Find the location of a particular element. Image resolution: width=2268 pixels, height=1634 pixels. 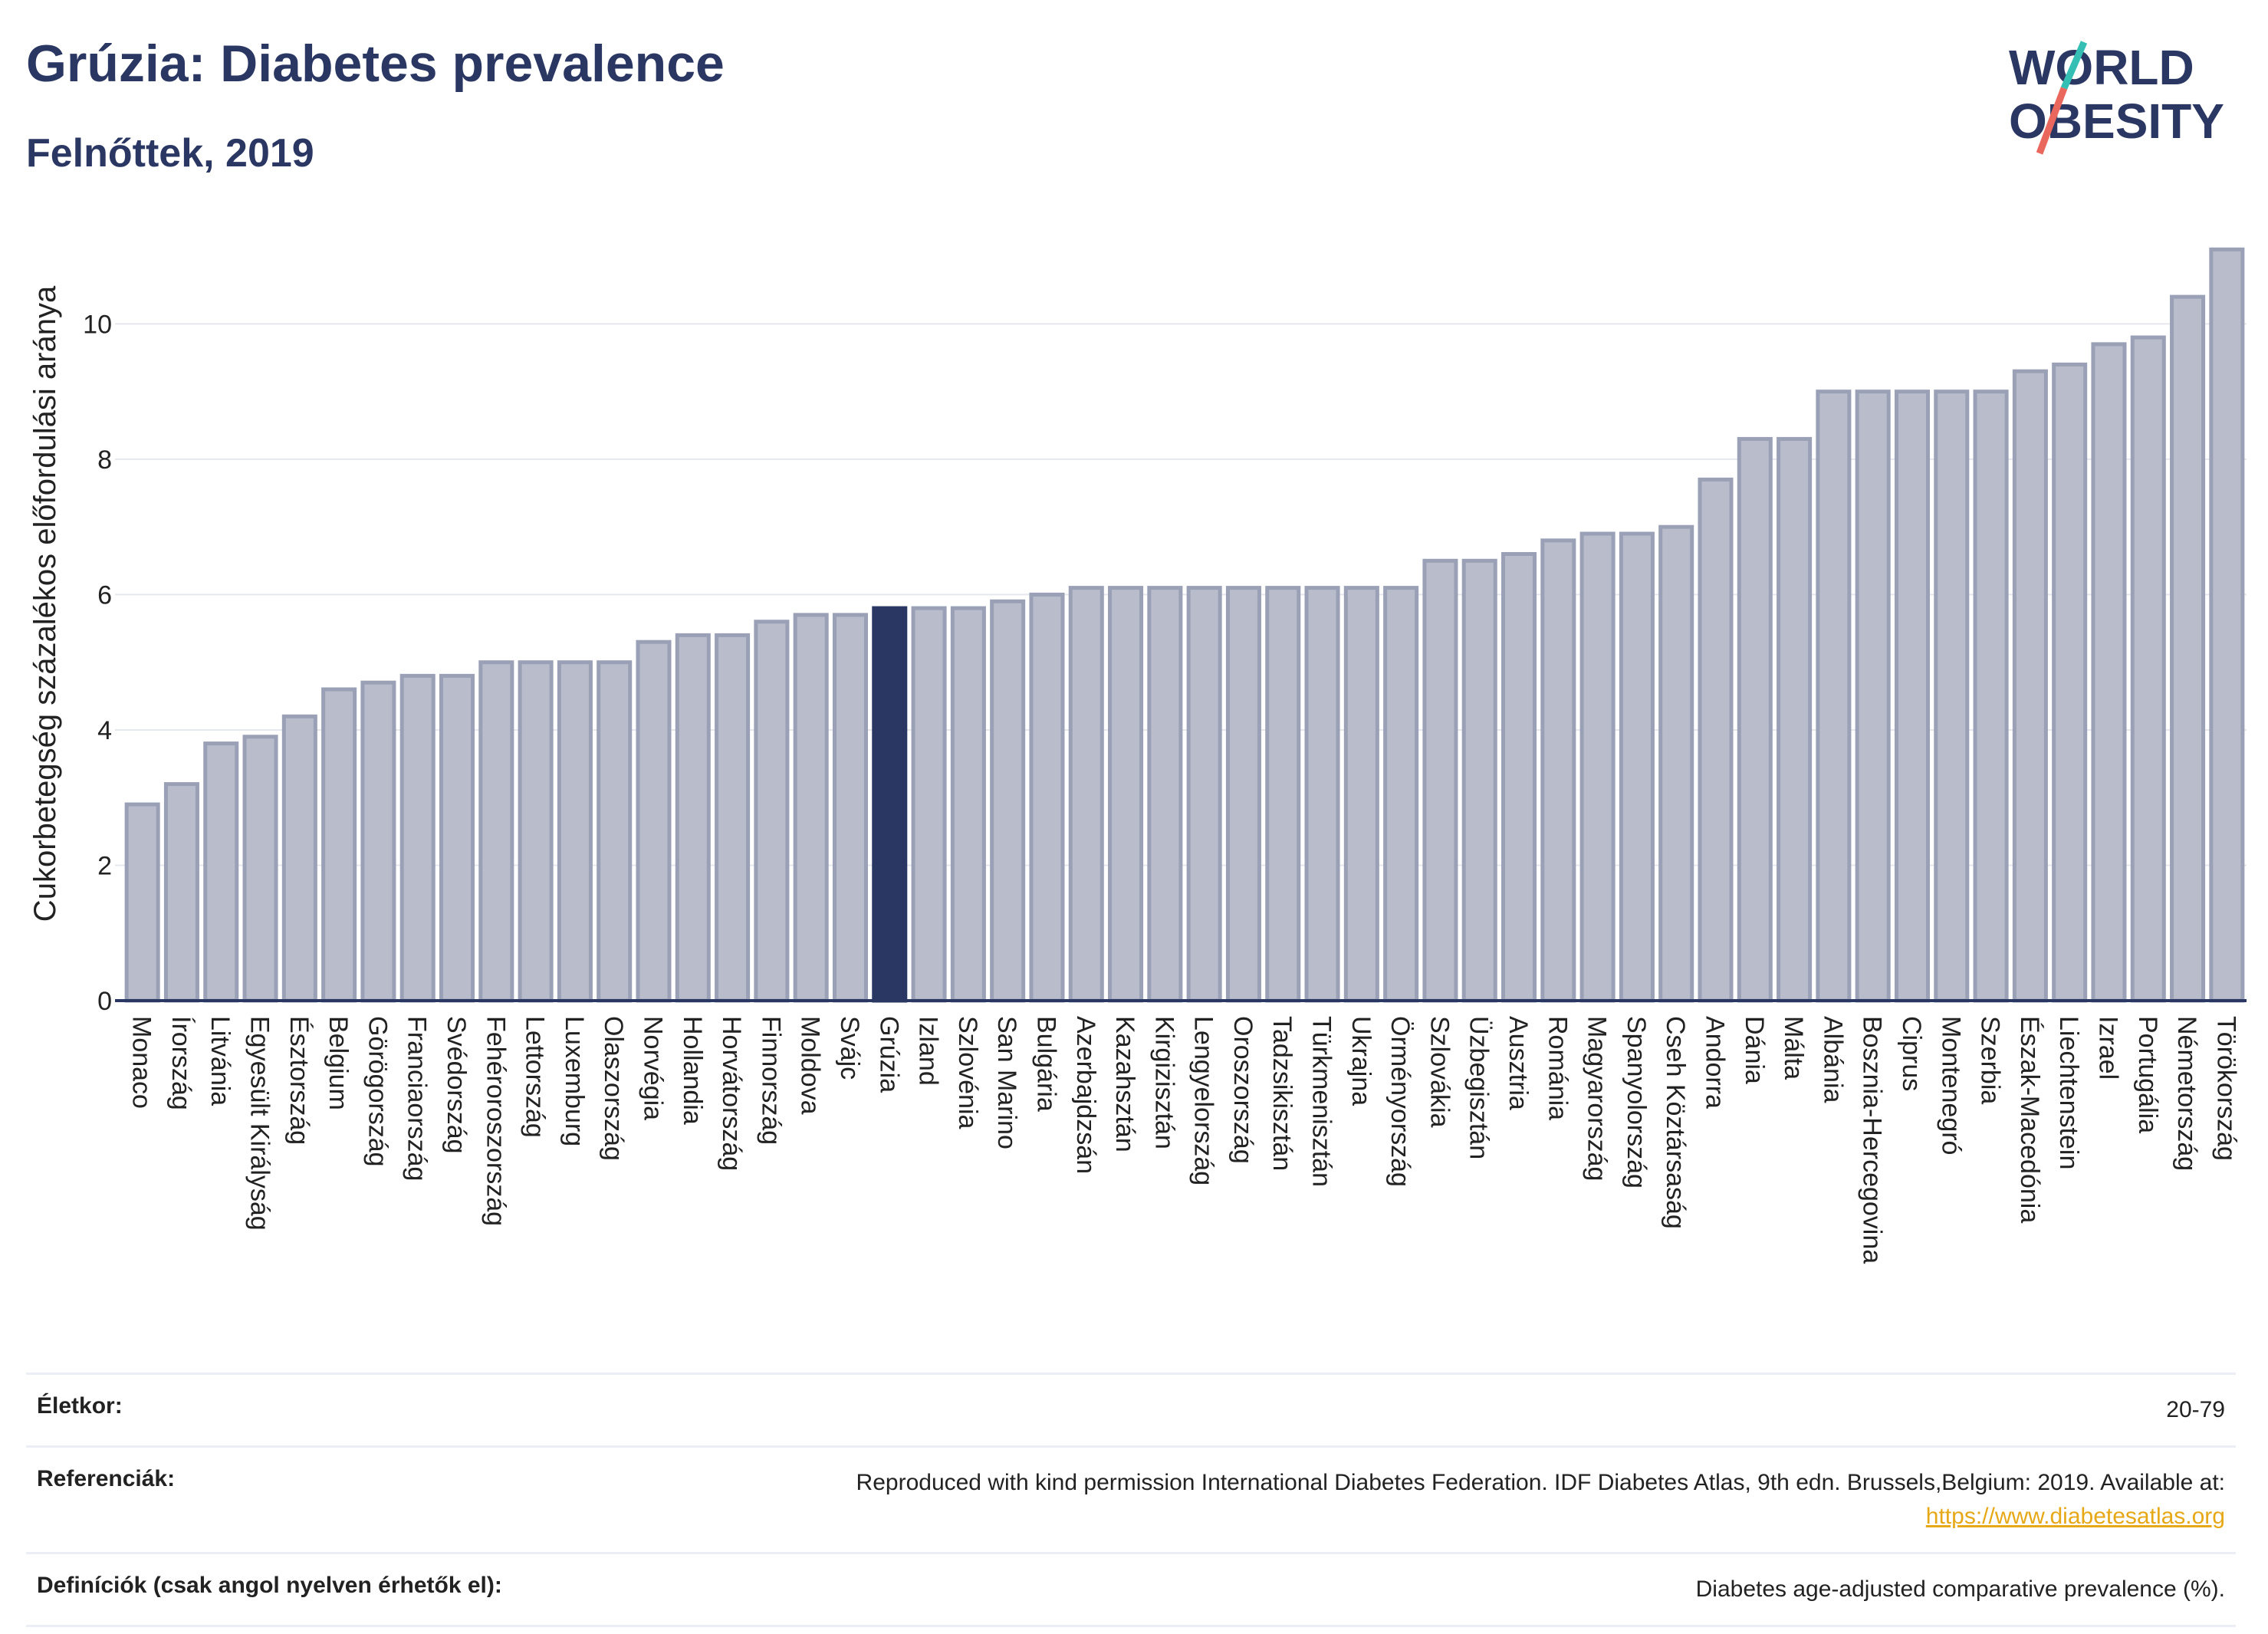

x-tick-label: Üzbegisztán is located at coordinates (1479, 1088).